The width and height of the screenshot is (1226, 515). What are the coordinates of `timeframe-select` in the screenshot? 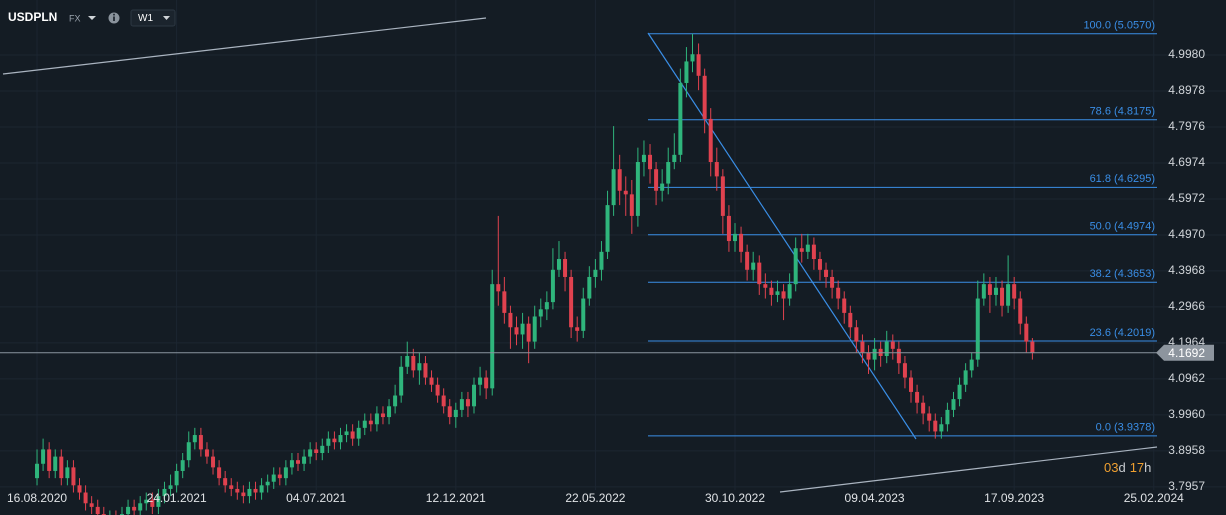 It's located at (153, 18).